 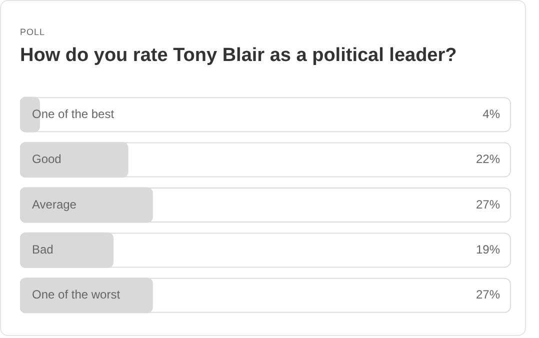 What do you see at coordinates (238, 56) in the screenshot?
I see `chart-title: How do you rate Tony Blair as a political leader?` at bounding box center [238, 56].